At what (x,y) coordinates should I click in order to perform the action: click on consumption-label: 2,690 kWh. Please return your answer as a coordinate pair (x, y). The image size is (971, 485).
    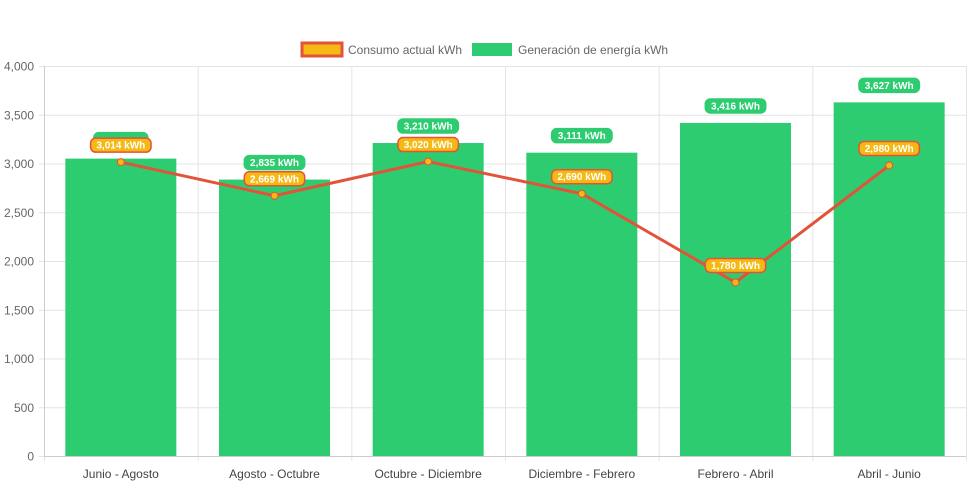
    Looking at the image, I should click on (581, 177).